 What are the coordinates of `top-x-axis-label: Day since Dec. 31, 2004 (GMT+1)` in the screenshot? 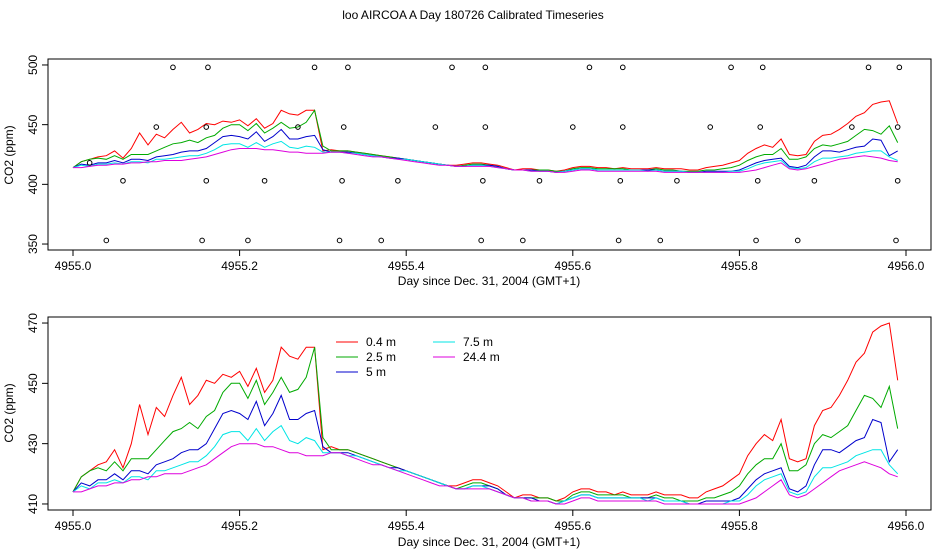 It's located at (489, 281).